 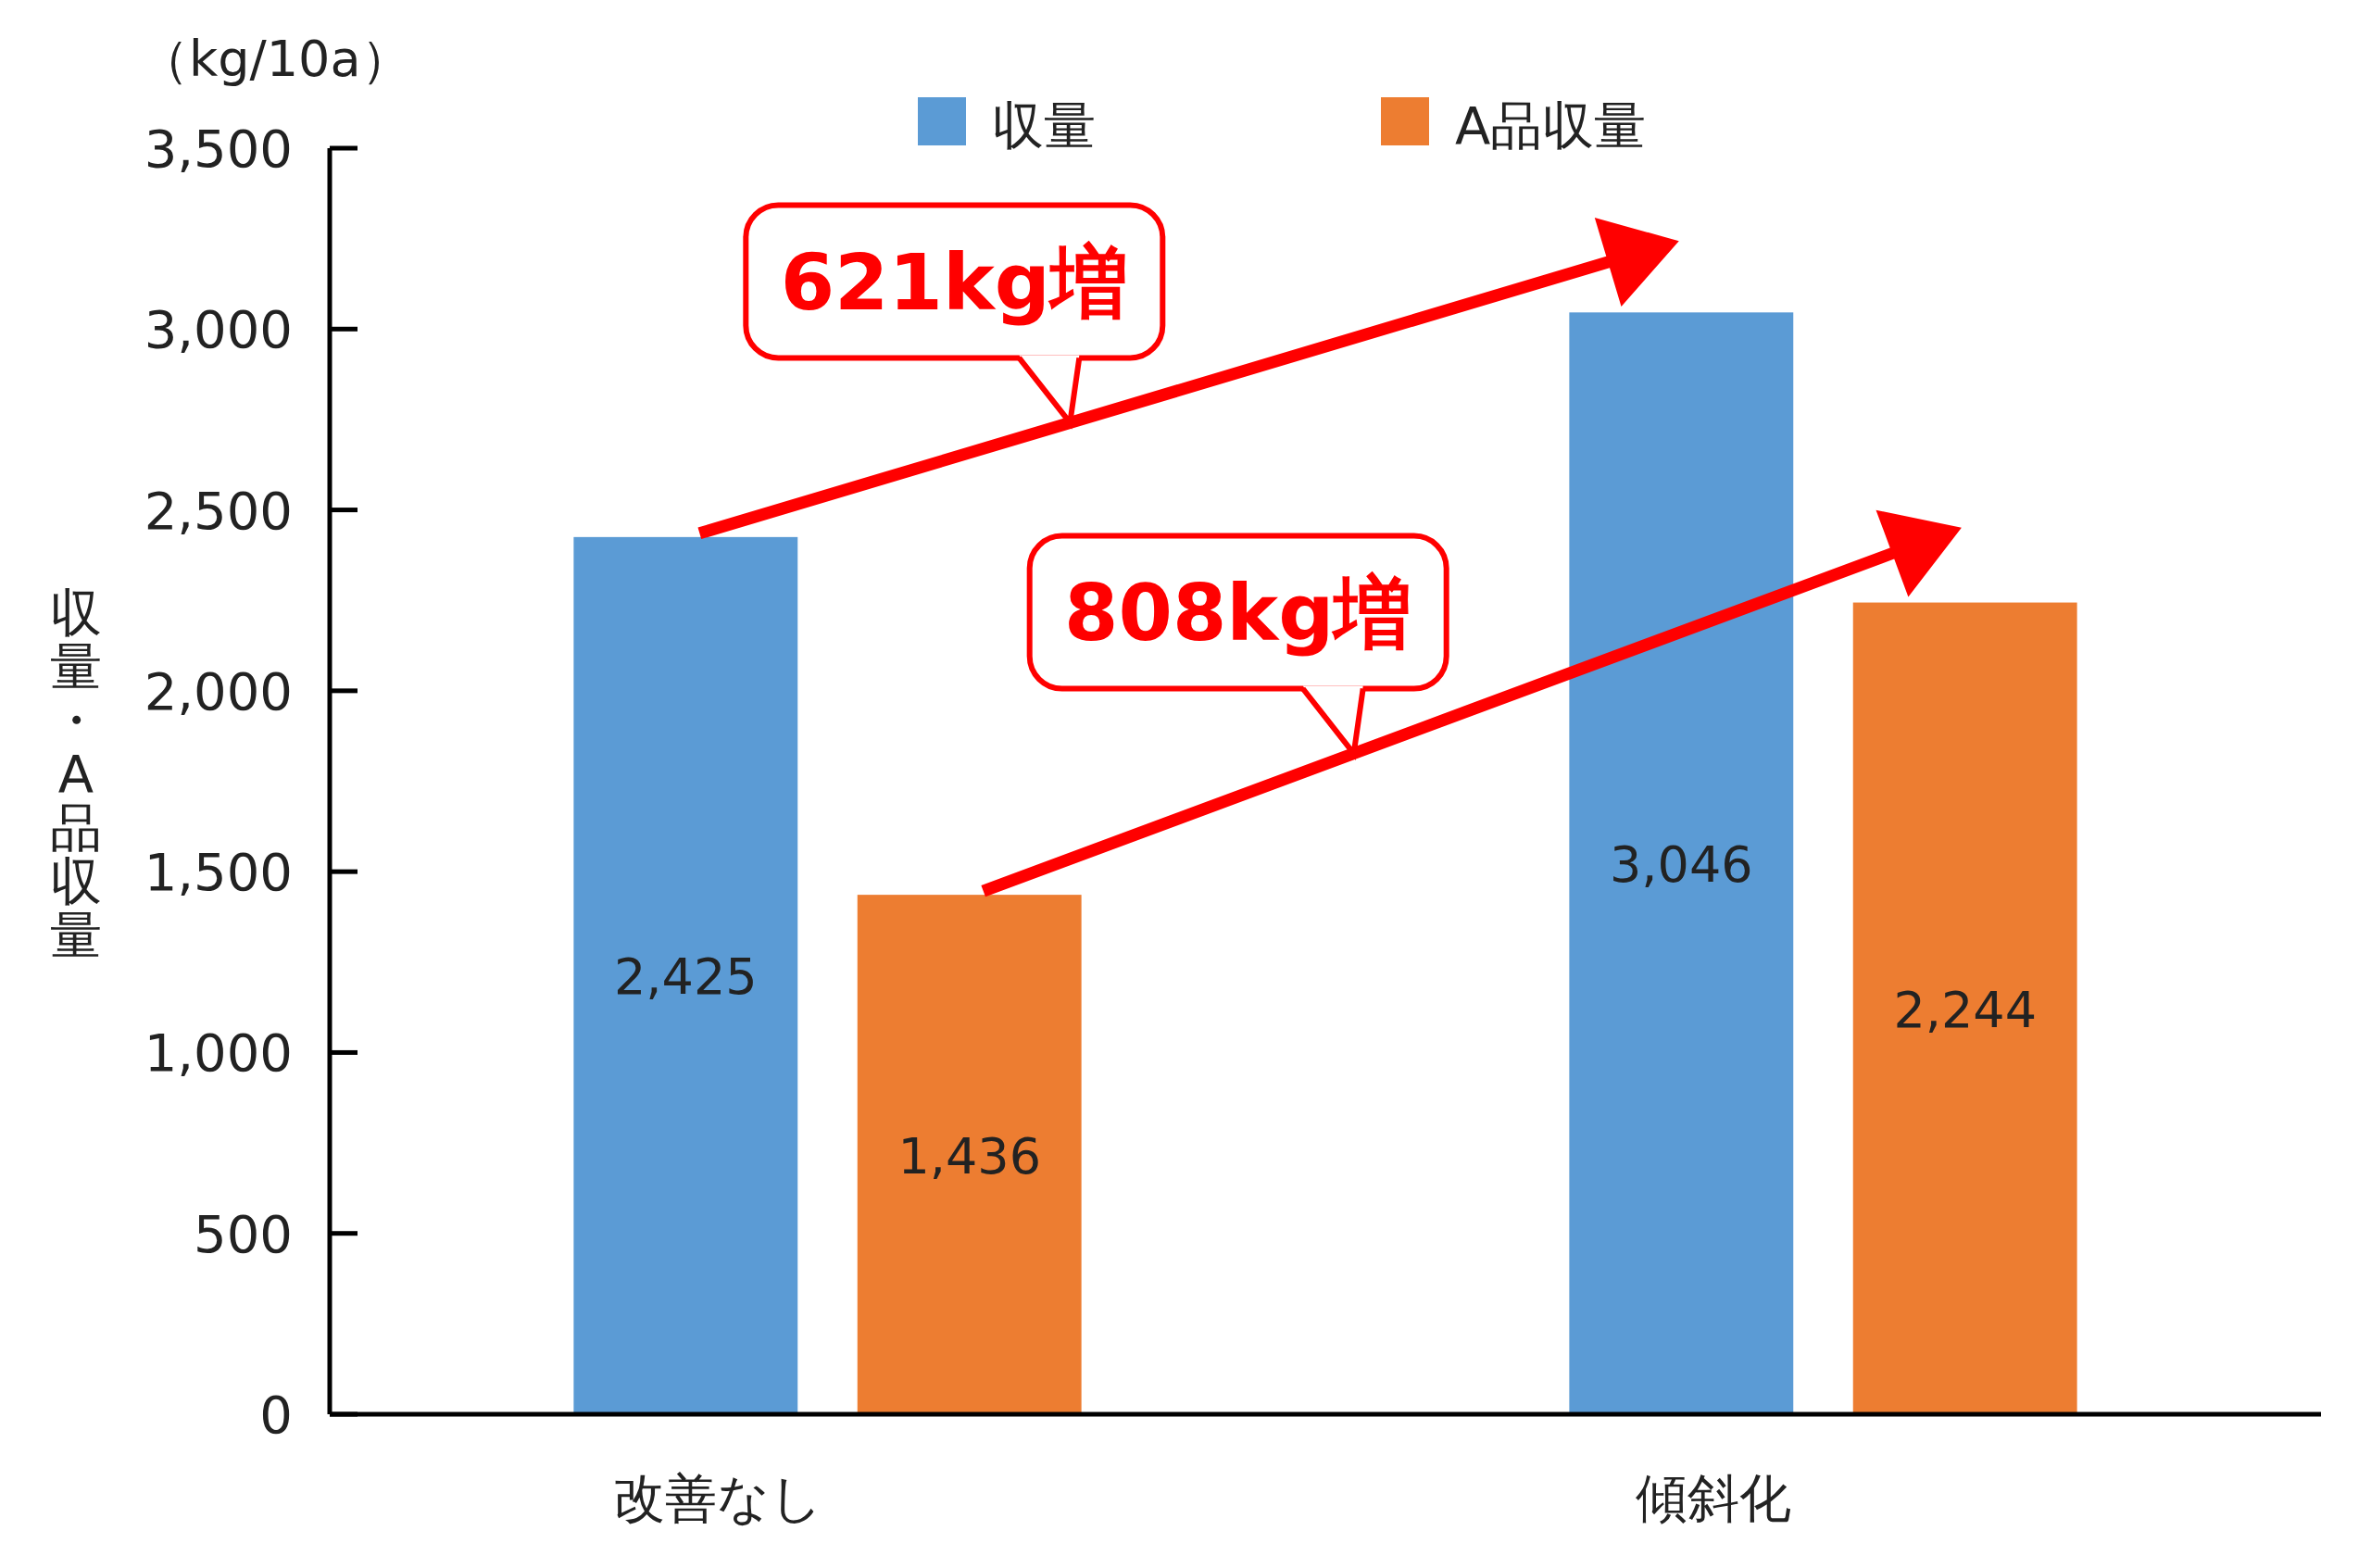 What do you see at coordinates (1044, 126) in the screenshot?
I see `legend-label: 収量` at bounding box center [1044, 126].